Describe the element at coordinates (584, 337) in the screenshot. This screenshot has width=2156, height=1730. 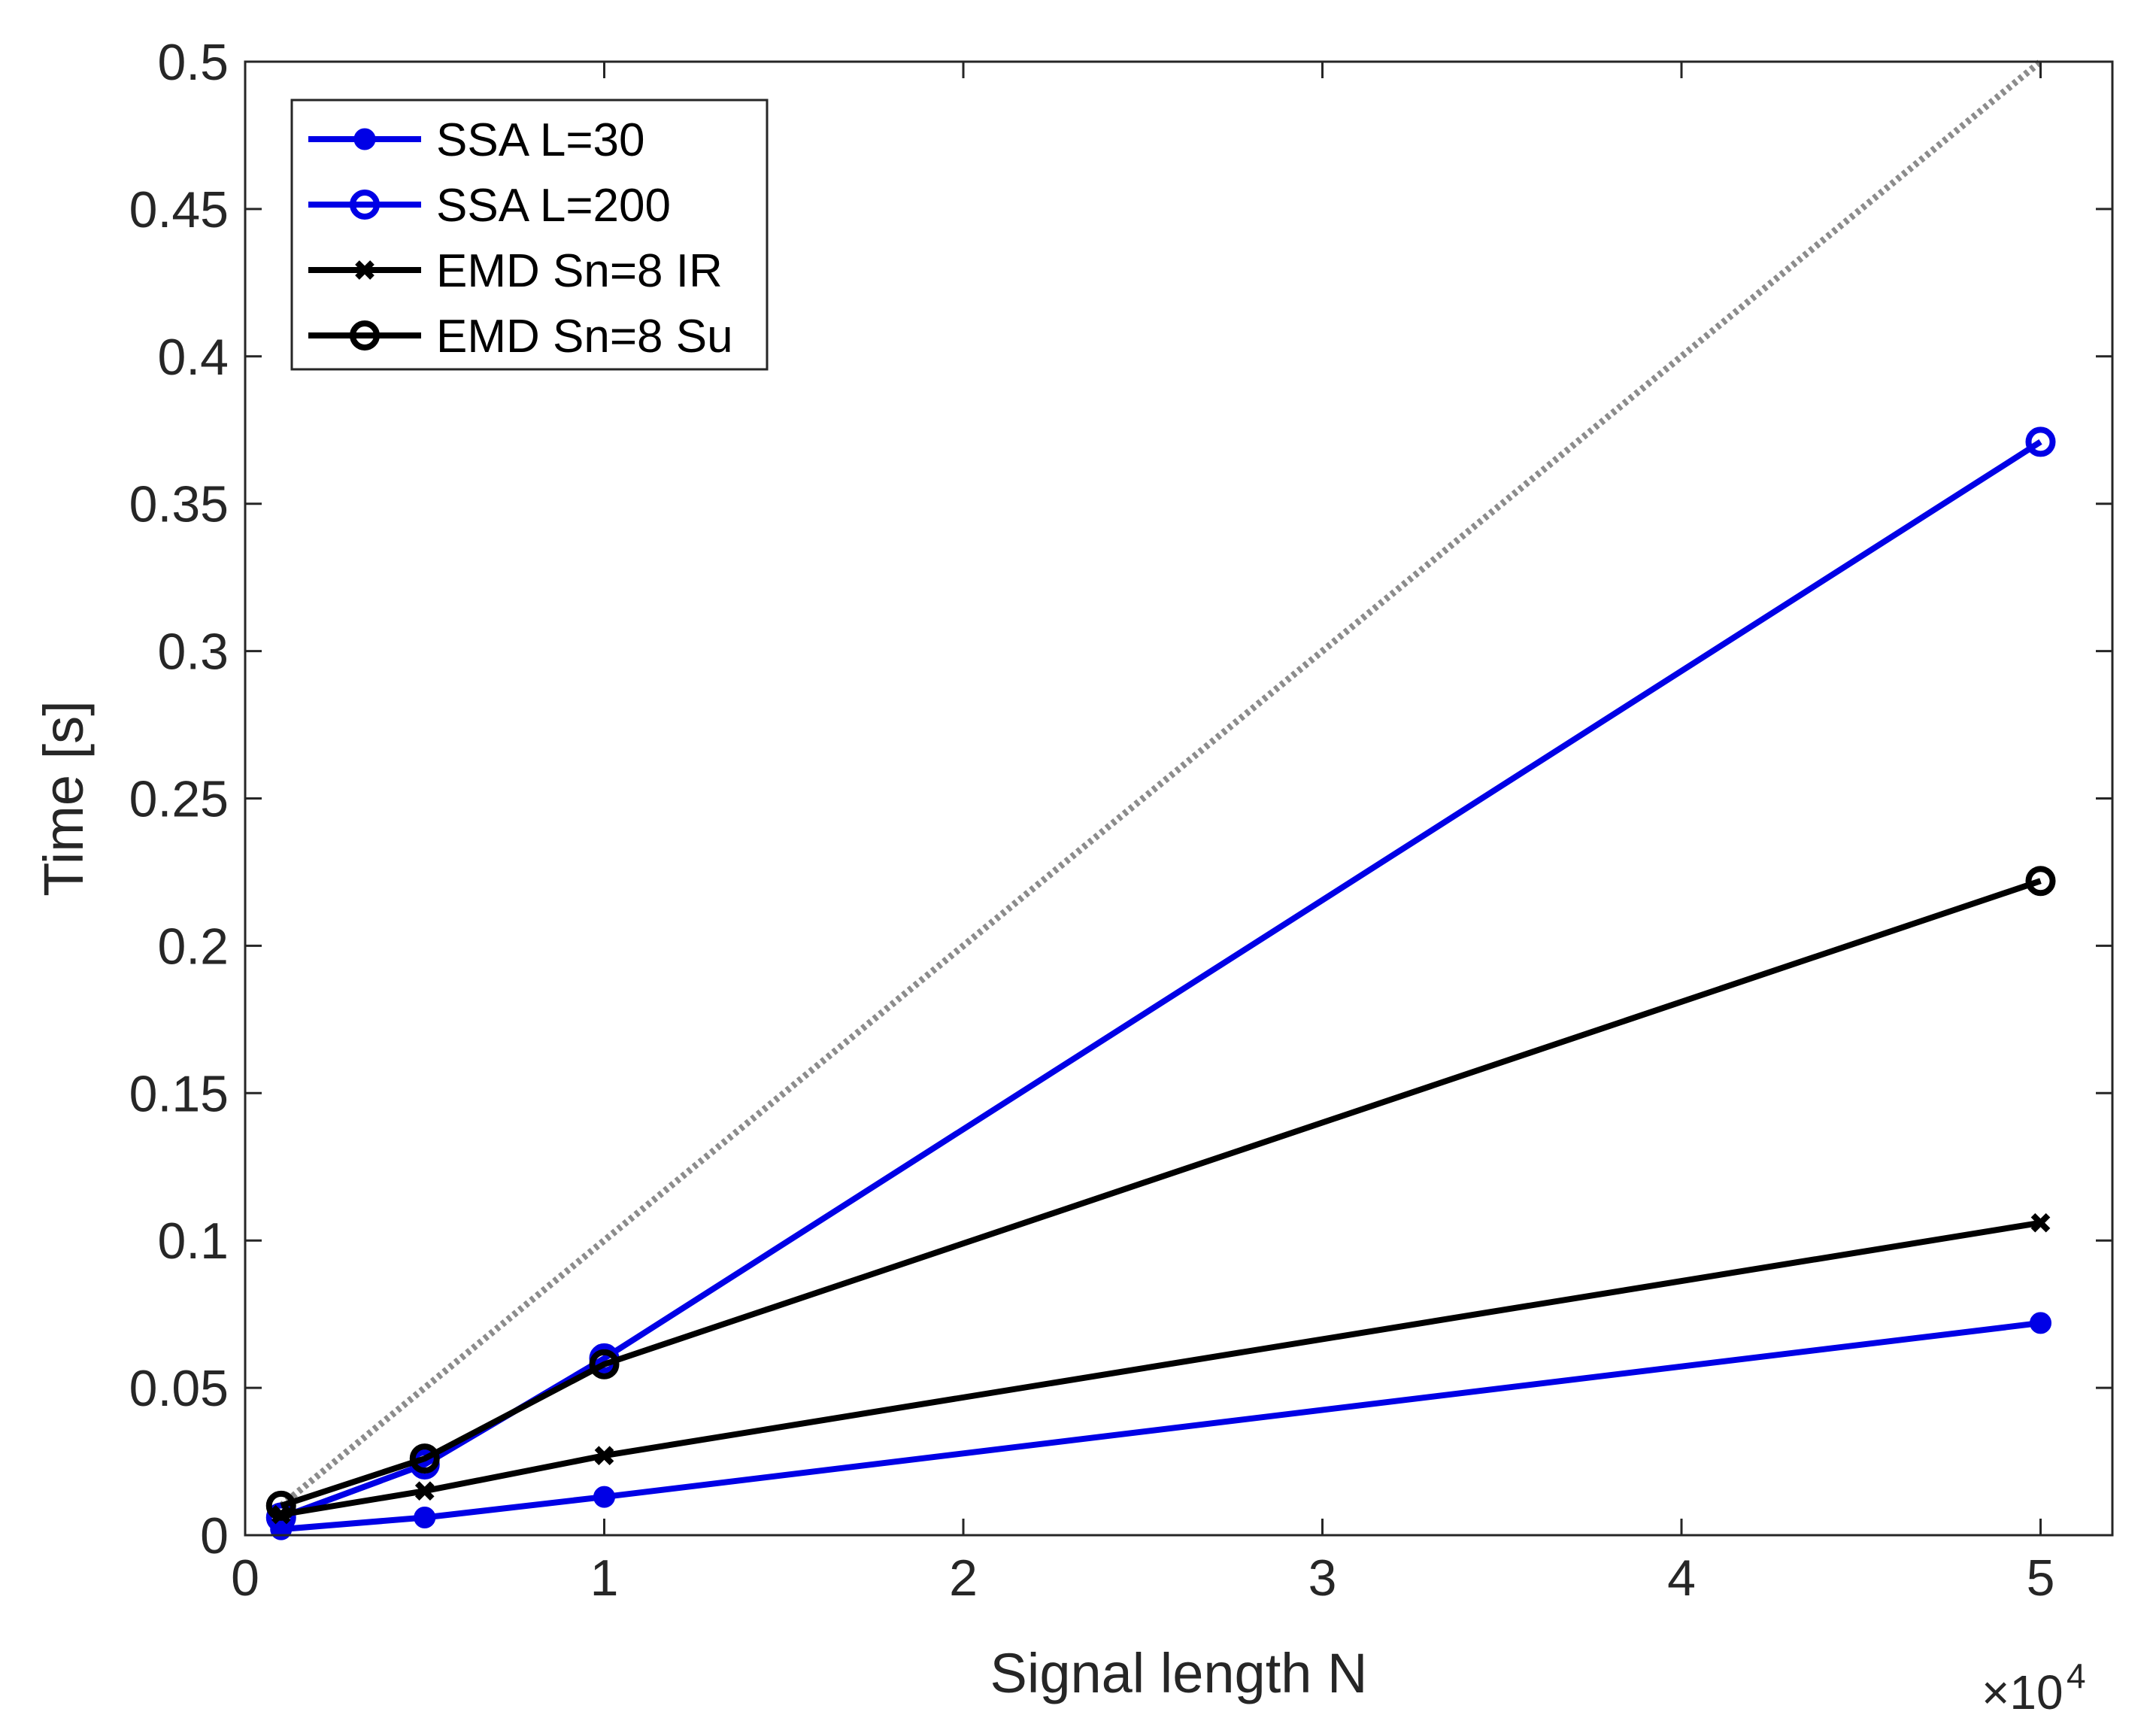
I see `legend-label: EMD Sn=8 Su` at that location.